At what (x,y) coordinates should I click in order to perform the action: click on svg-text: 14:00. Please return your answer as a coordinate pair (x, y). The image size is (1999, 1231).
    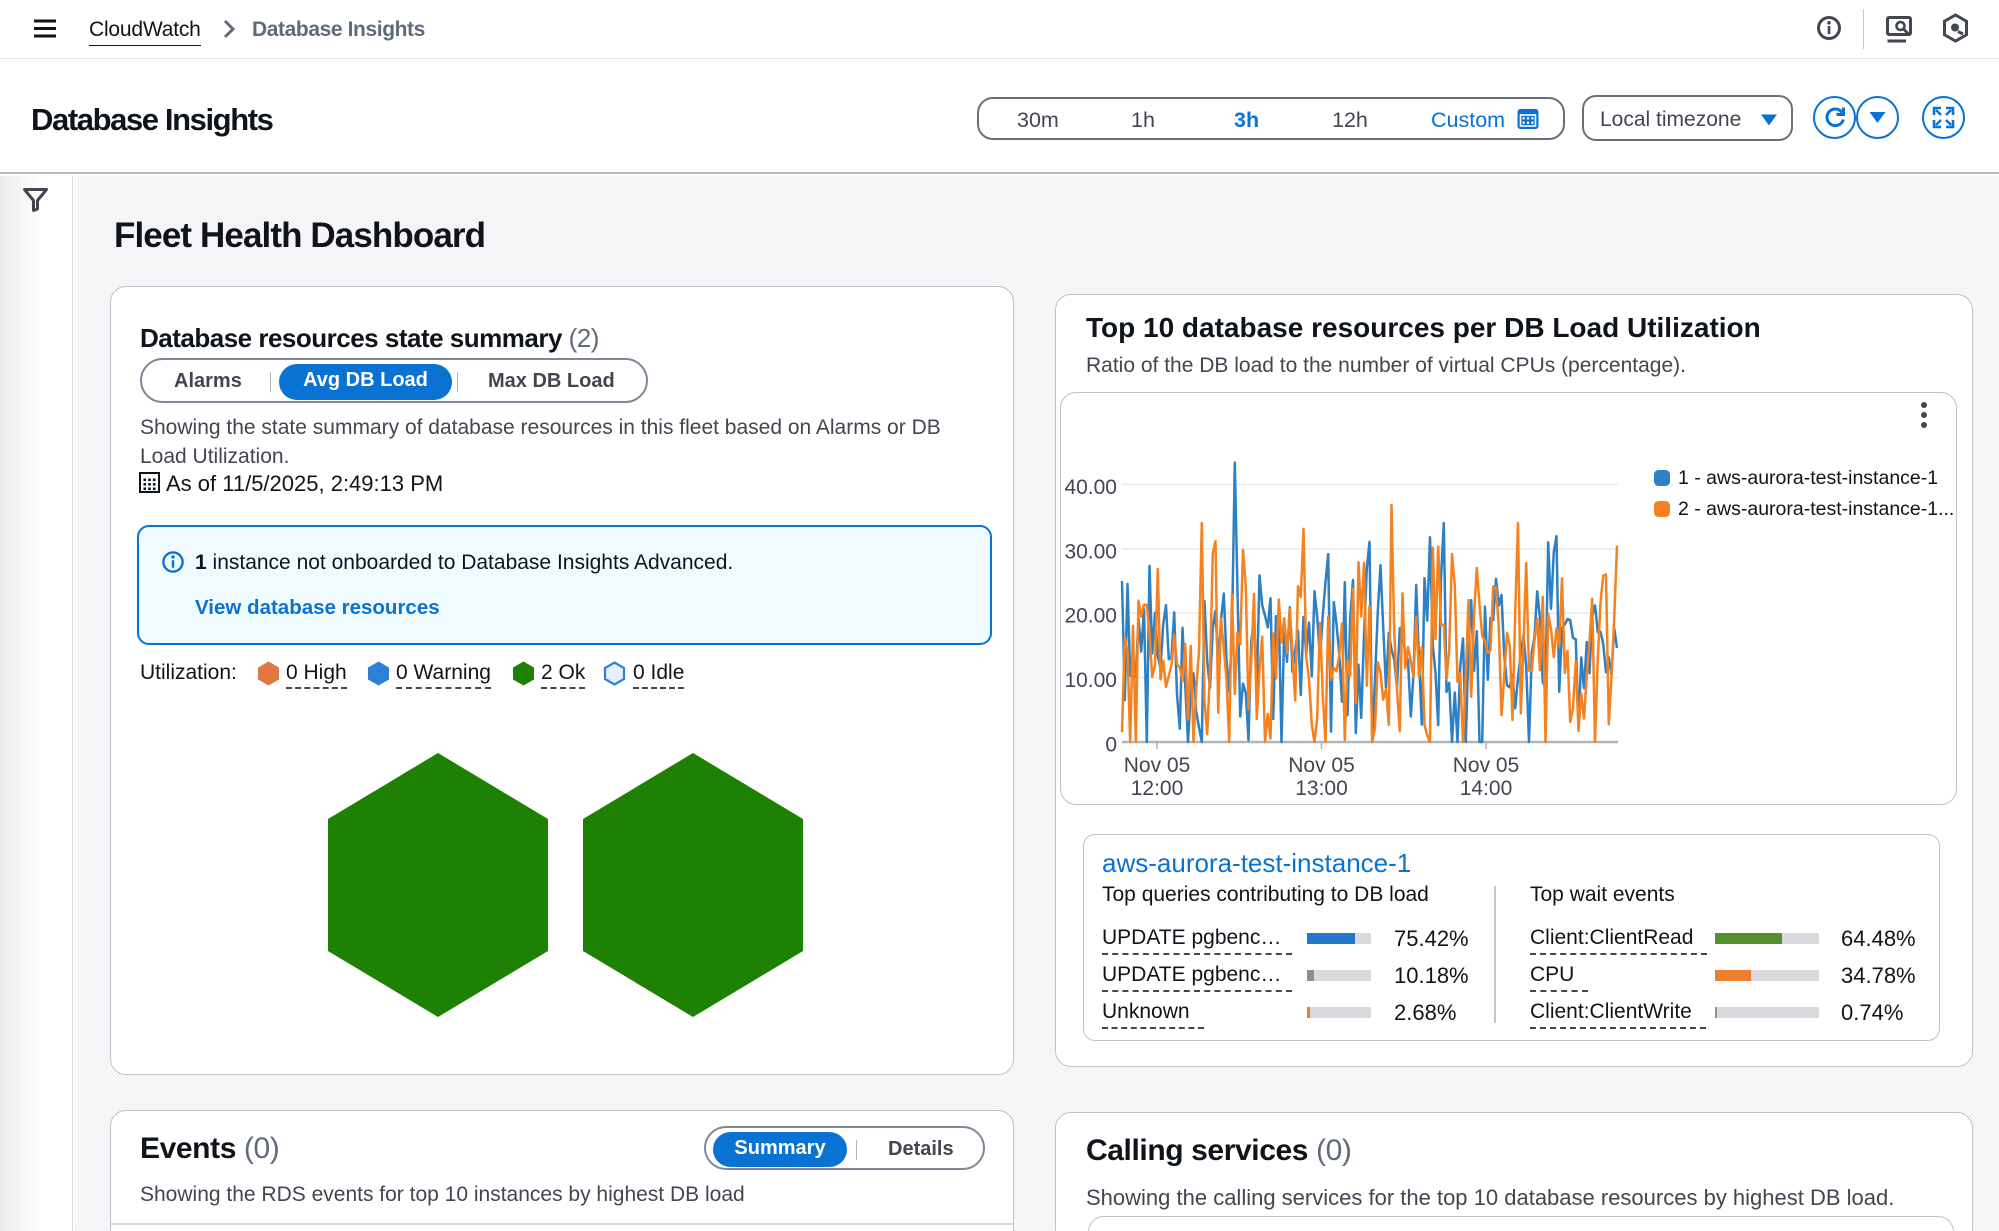
    Looking at the image, I should click on (1486, 788).